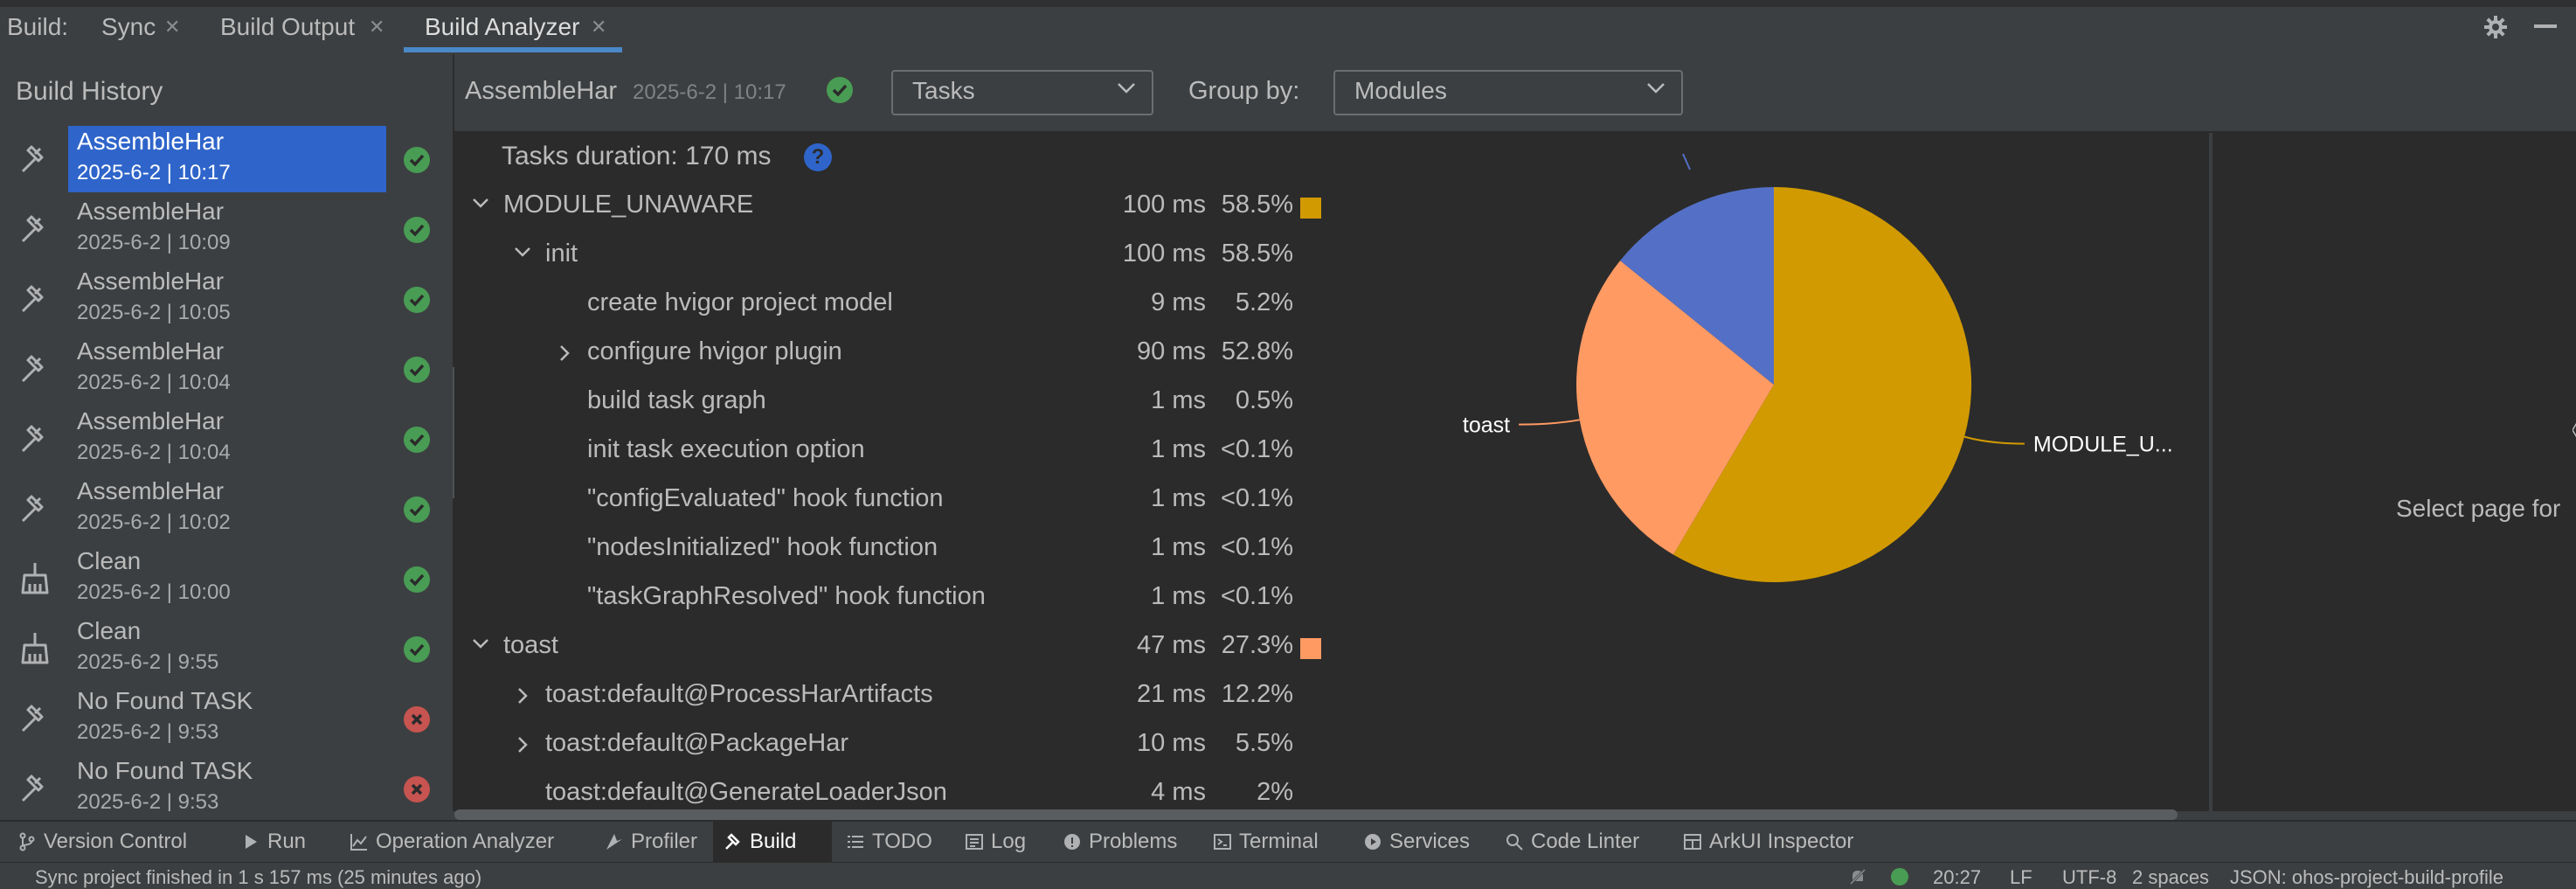 This screenshot has height=889, width=2576. What do you see at coordinates (855, 841) in the screenshot?
I see `list-icon` at bounding box center [855, 841].